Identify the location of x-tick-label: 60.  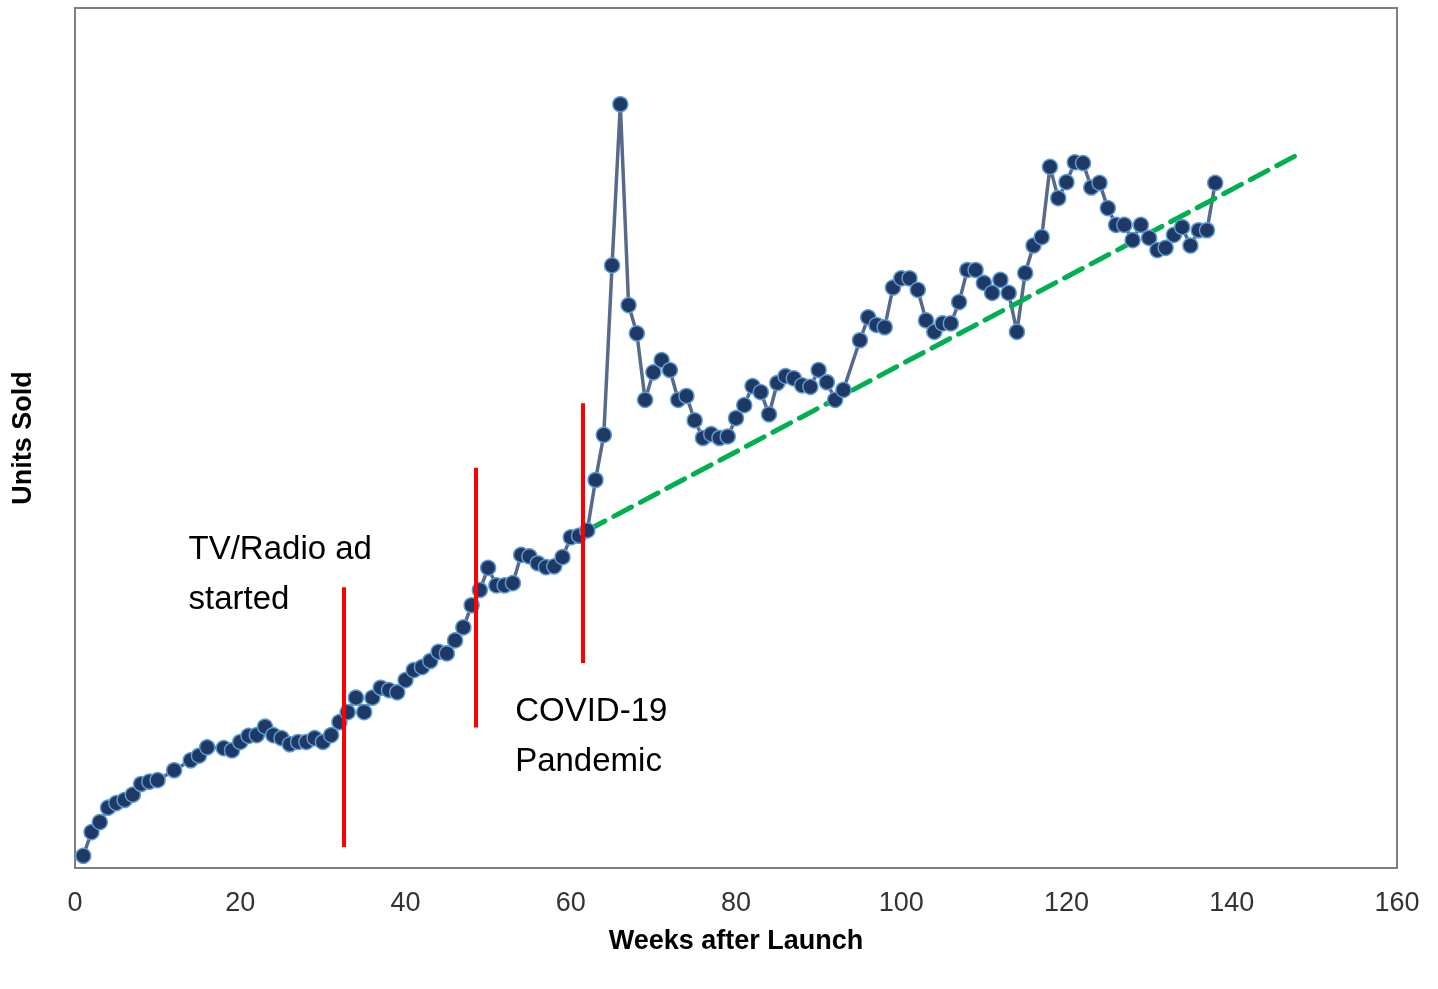
(570, 901).